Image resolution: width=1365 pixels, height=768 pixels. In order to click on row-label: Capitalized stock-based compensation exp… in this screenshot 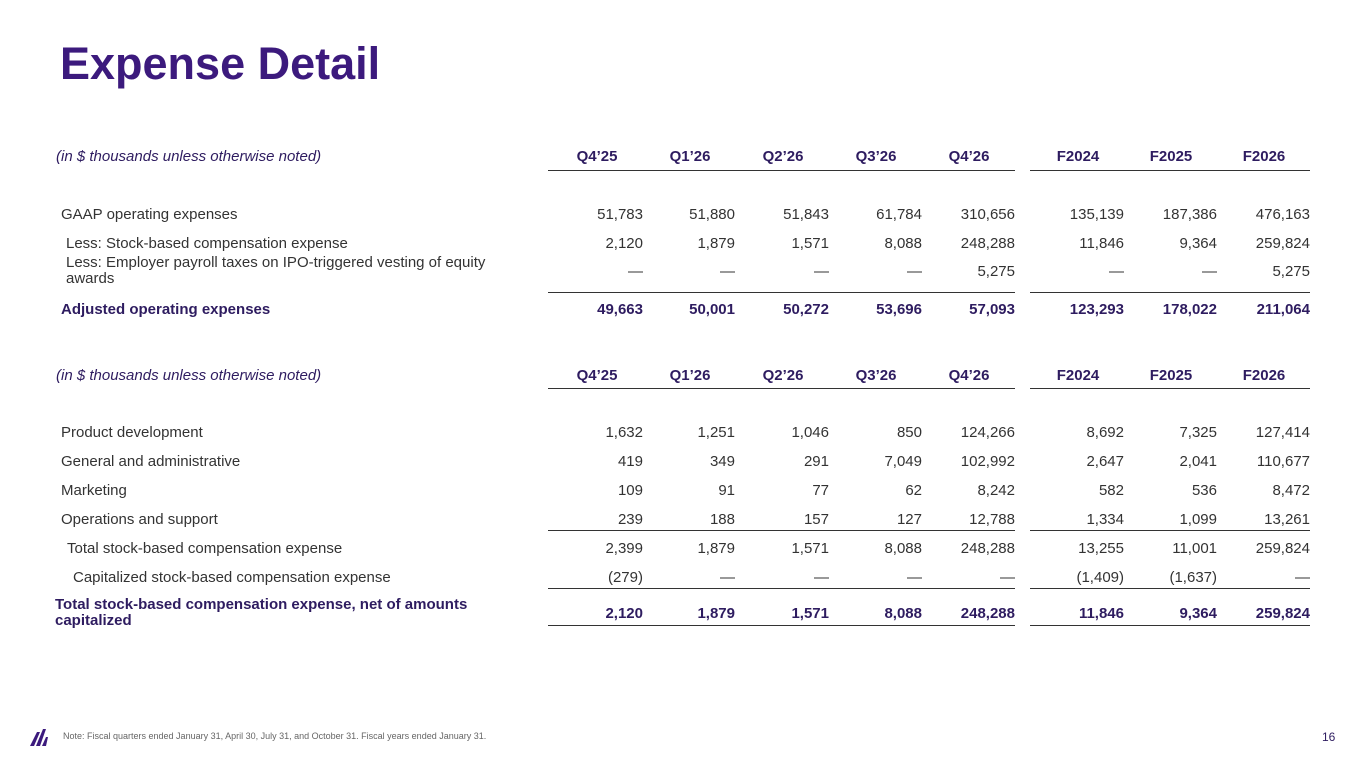, I will do `click(232, 577)`.